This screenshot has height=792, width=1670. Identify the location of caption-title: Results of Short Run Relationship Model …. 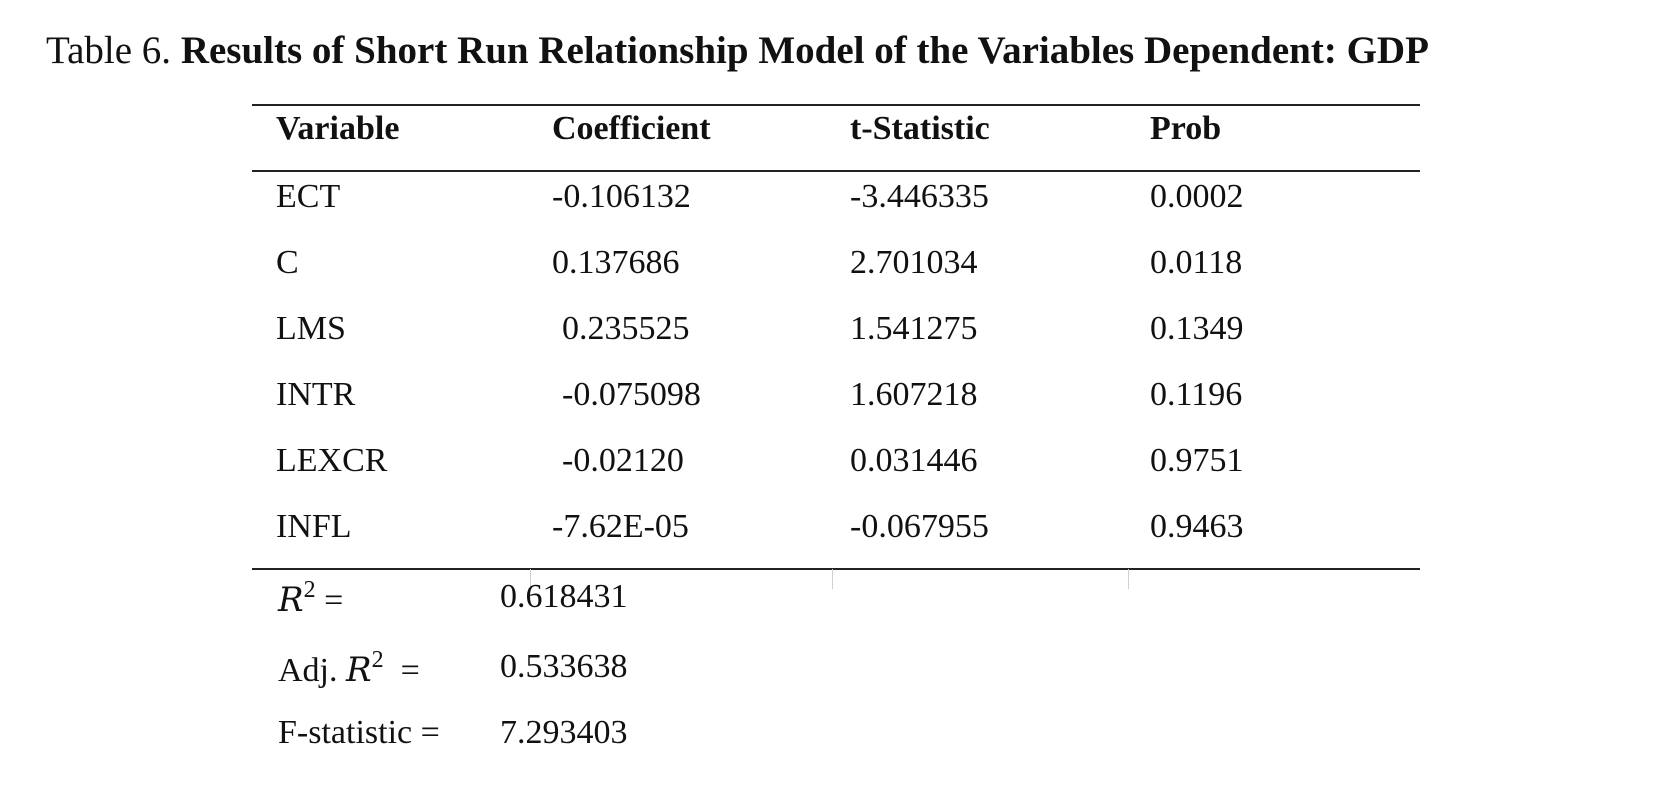
(804, 50).